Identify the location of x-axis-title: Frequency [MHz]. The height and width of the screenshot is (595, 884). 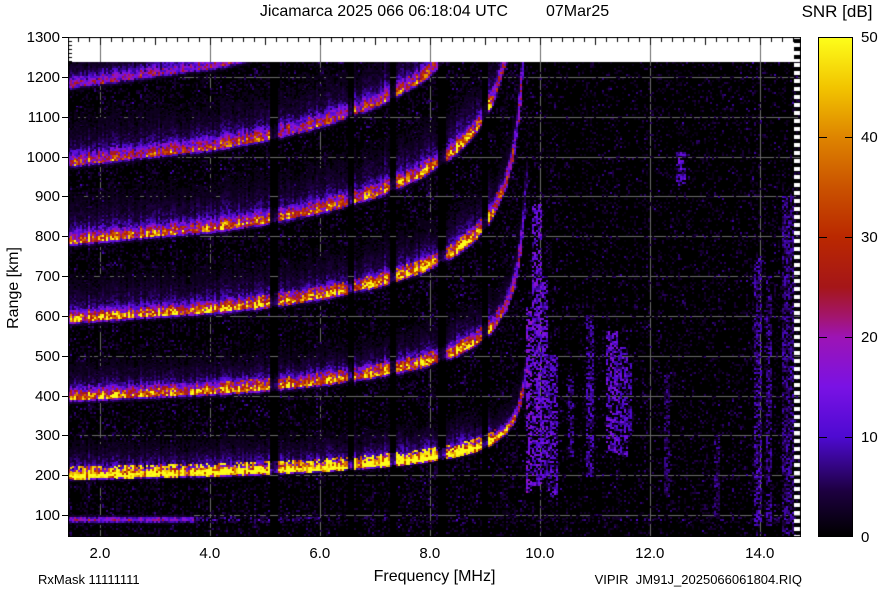
(434, 576).